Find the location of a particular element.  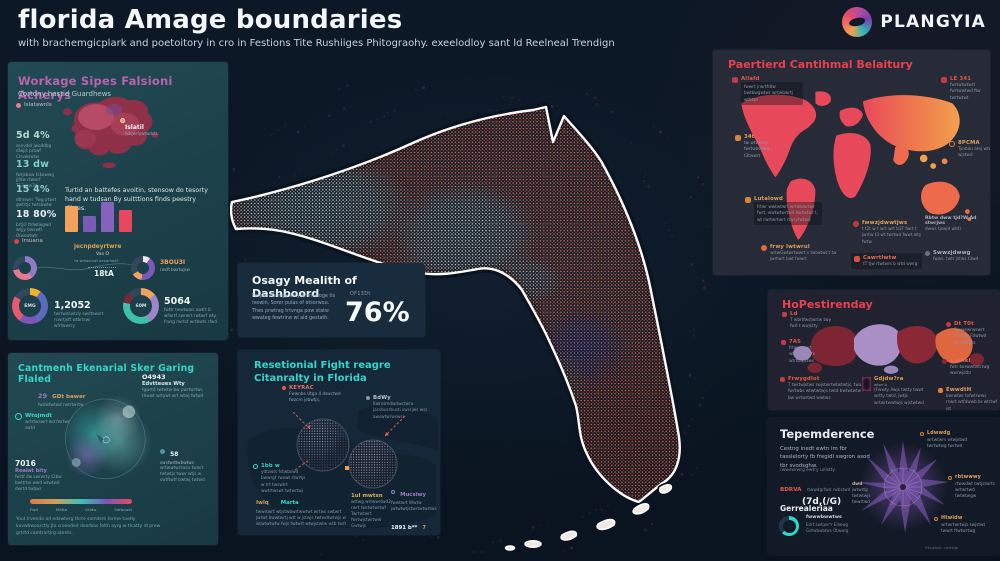

callout-label: frwy lwtwrul is located at coordinates (790, 247).